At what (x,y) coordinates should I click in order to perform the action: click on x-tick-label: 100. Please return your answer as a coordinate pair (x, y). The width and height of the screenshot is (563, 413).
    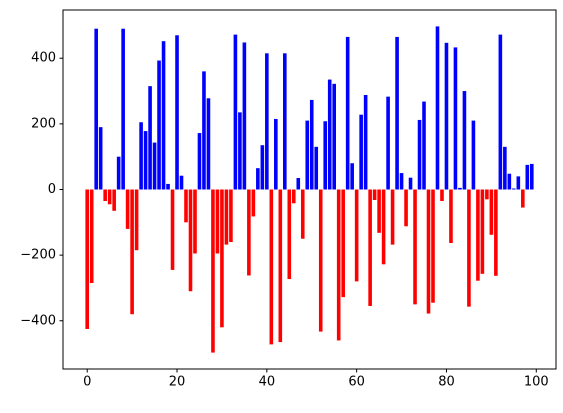
    Looking at the image, I should click on (536, 382).